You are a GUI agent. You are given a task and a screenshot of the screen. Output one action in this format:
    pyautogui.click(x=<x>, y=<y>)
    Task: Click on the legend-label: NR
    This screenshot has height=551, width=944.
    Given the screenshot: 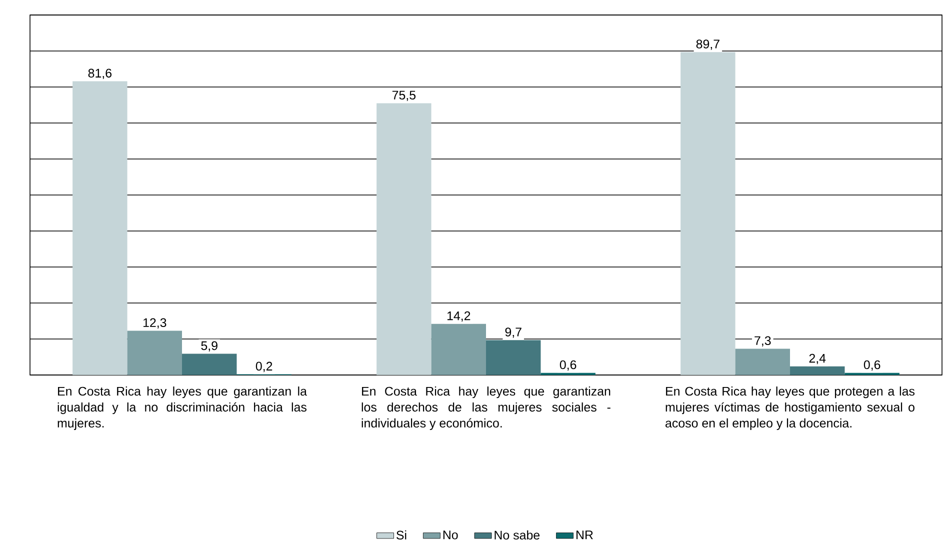 What is the action you would take?
    pyautogui.click(x=584, y=535)
    